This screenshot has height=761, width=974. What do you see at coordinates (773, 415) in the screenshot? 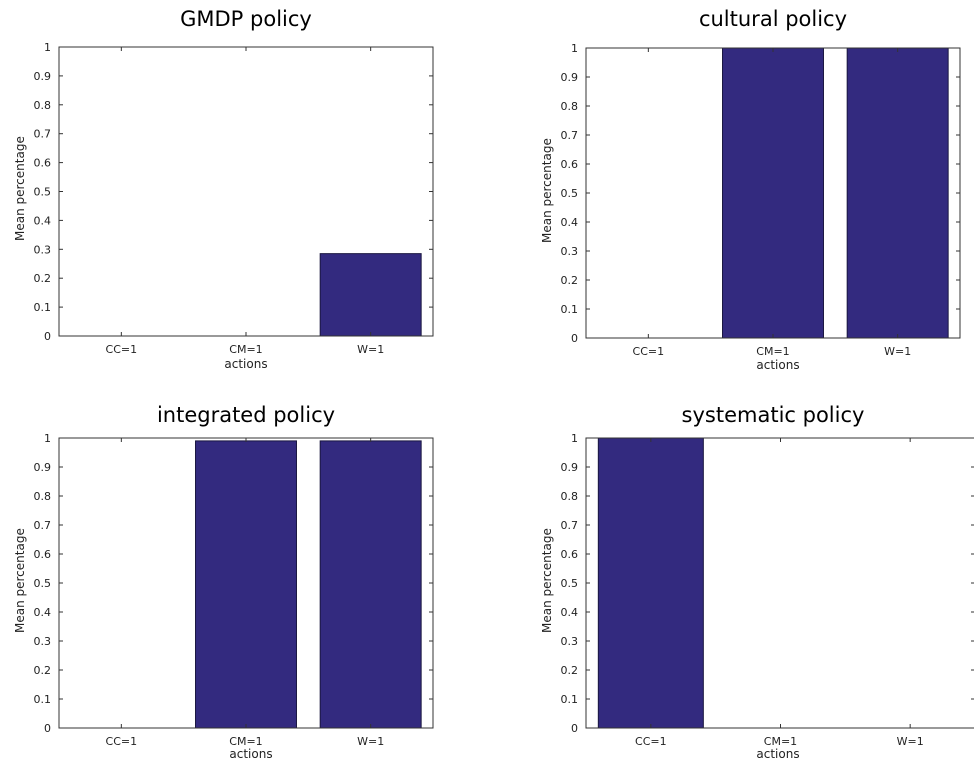
I see `chart-title: systematic policy` at bounding box center [773, 415].